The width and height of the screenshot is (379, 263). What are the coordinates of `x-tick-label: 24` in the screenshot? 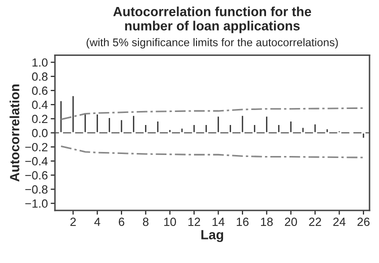 It's located at (339, 222).